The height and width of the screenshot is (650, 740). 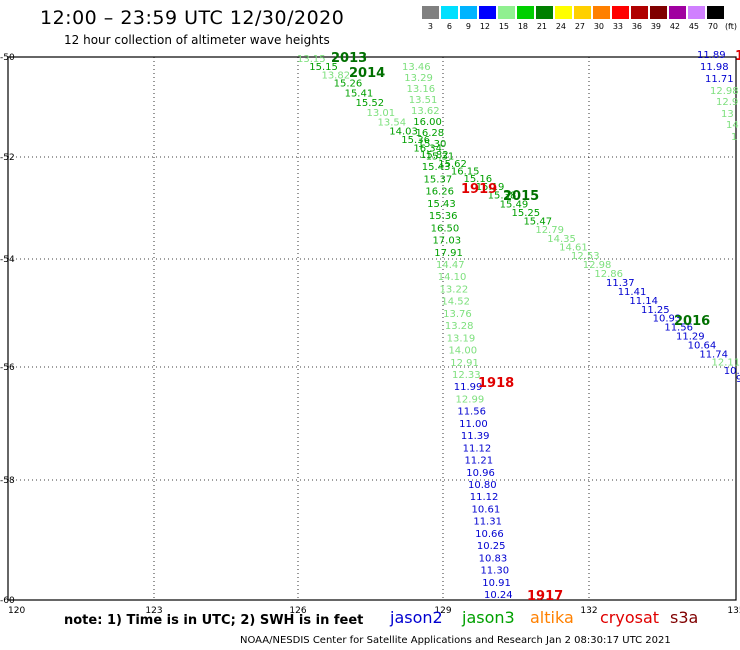 I want to click on wave-height-value: 11.21, so click(x=478, y=461).